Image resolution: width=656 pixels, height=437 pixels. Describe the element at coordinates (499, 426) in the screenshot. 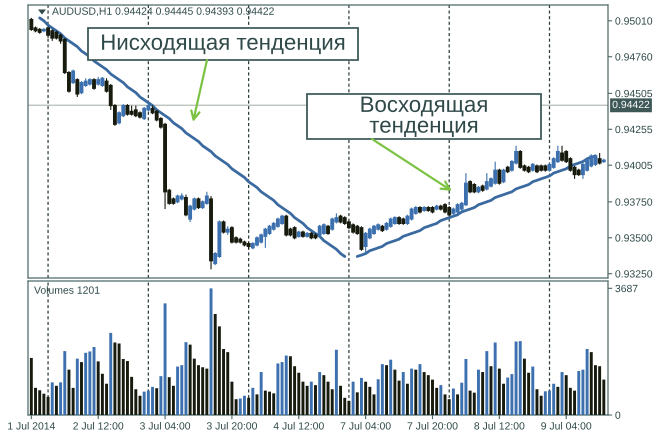

I see `x-tick-label: 8 Jul 12:00` at that location.